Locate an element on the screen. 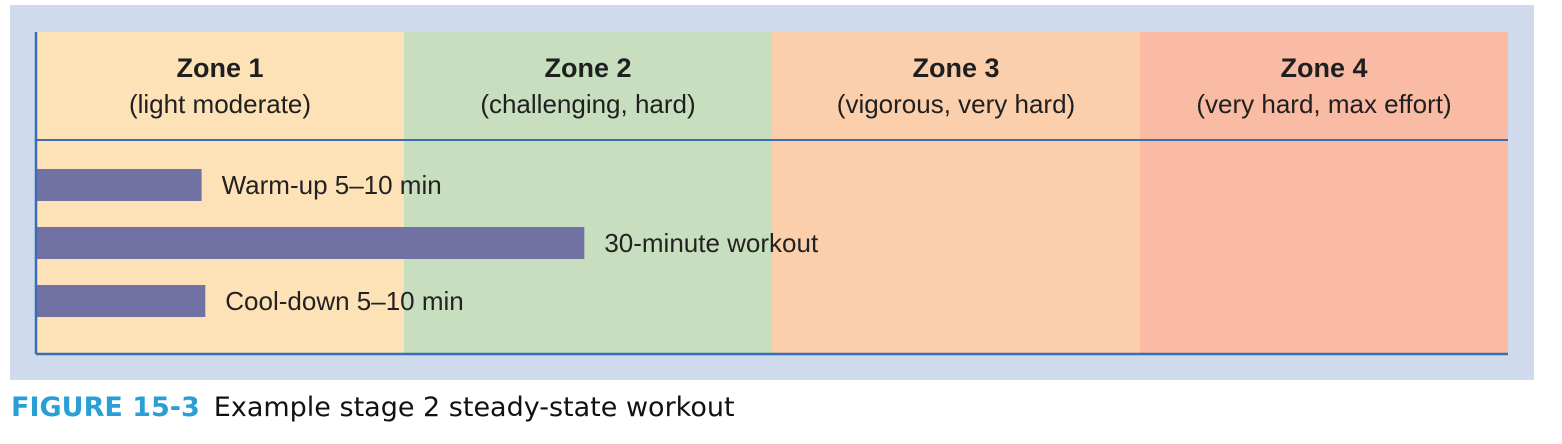 This screenshot has height=444, width=1562. zone-4-description: (very hard, max effort) is located at coordinates (1323, 104).